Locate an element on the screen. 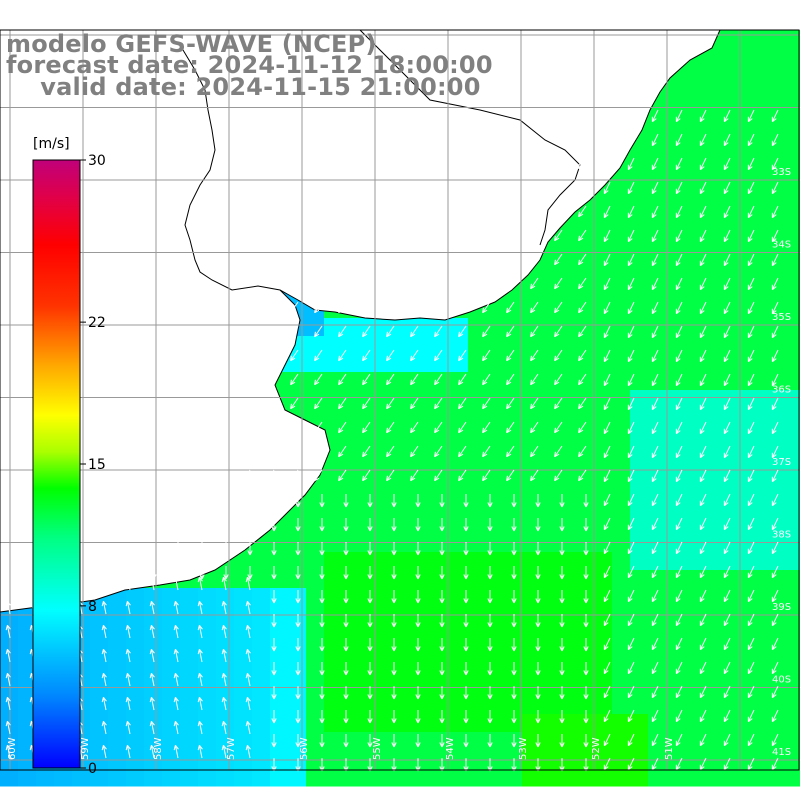 This screenshot has height=800, width=800. lon-label: 55W is located at coordinates (377, 748).